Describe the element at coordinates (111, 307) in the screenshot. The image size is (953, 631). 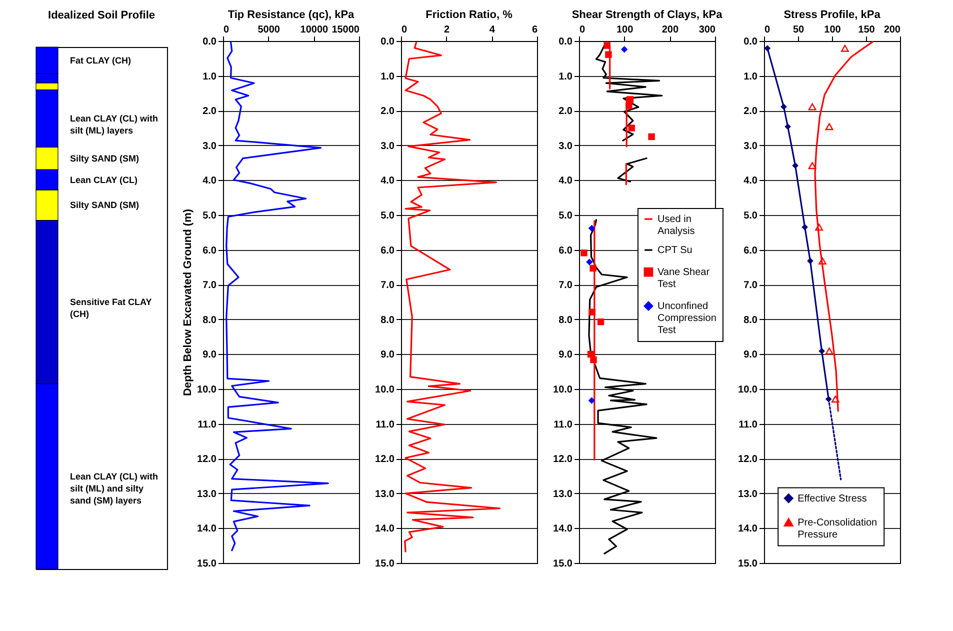
I see `series-label: Sensitive Fat CLAY (CH)` at that location.